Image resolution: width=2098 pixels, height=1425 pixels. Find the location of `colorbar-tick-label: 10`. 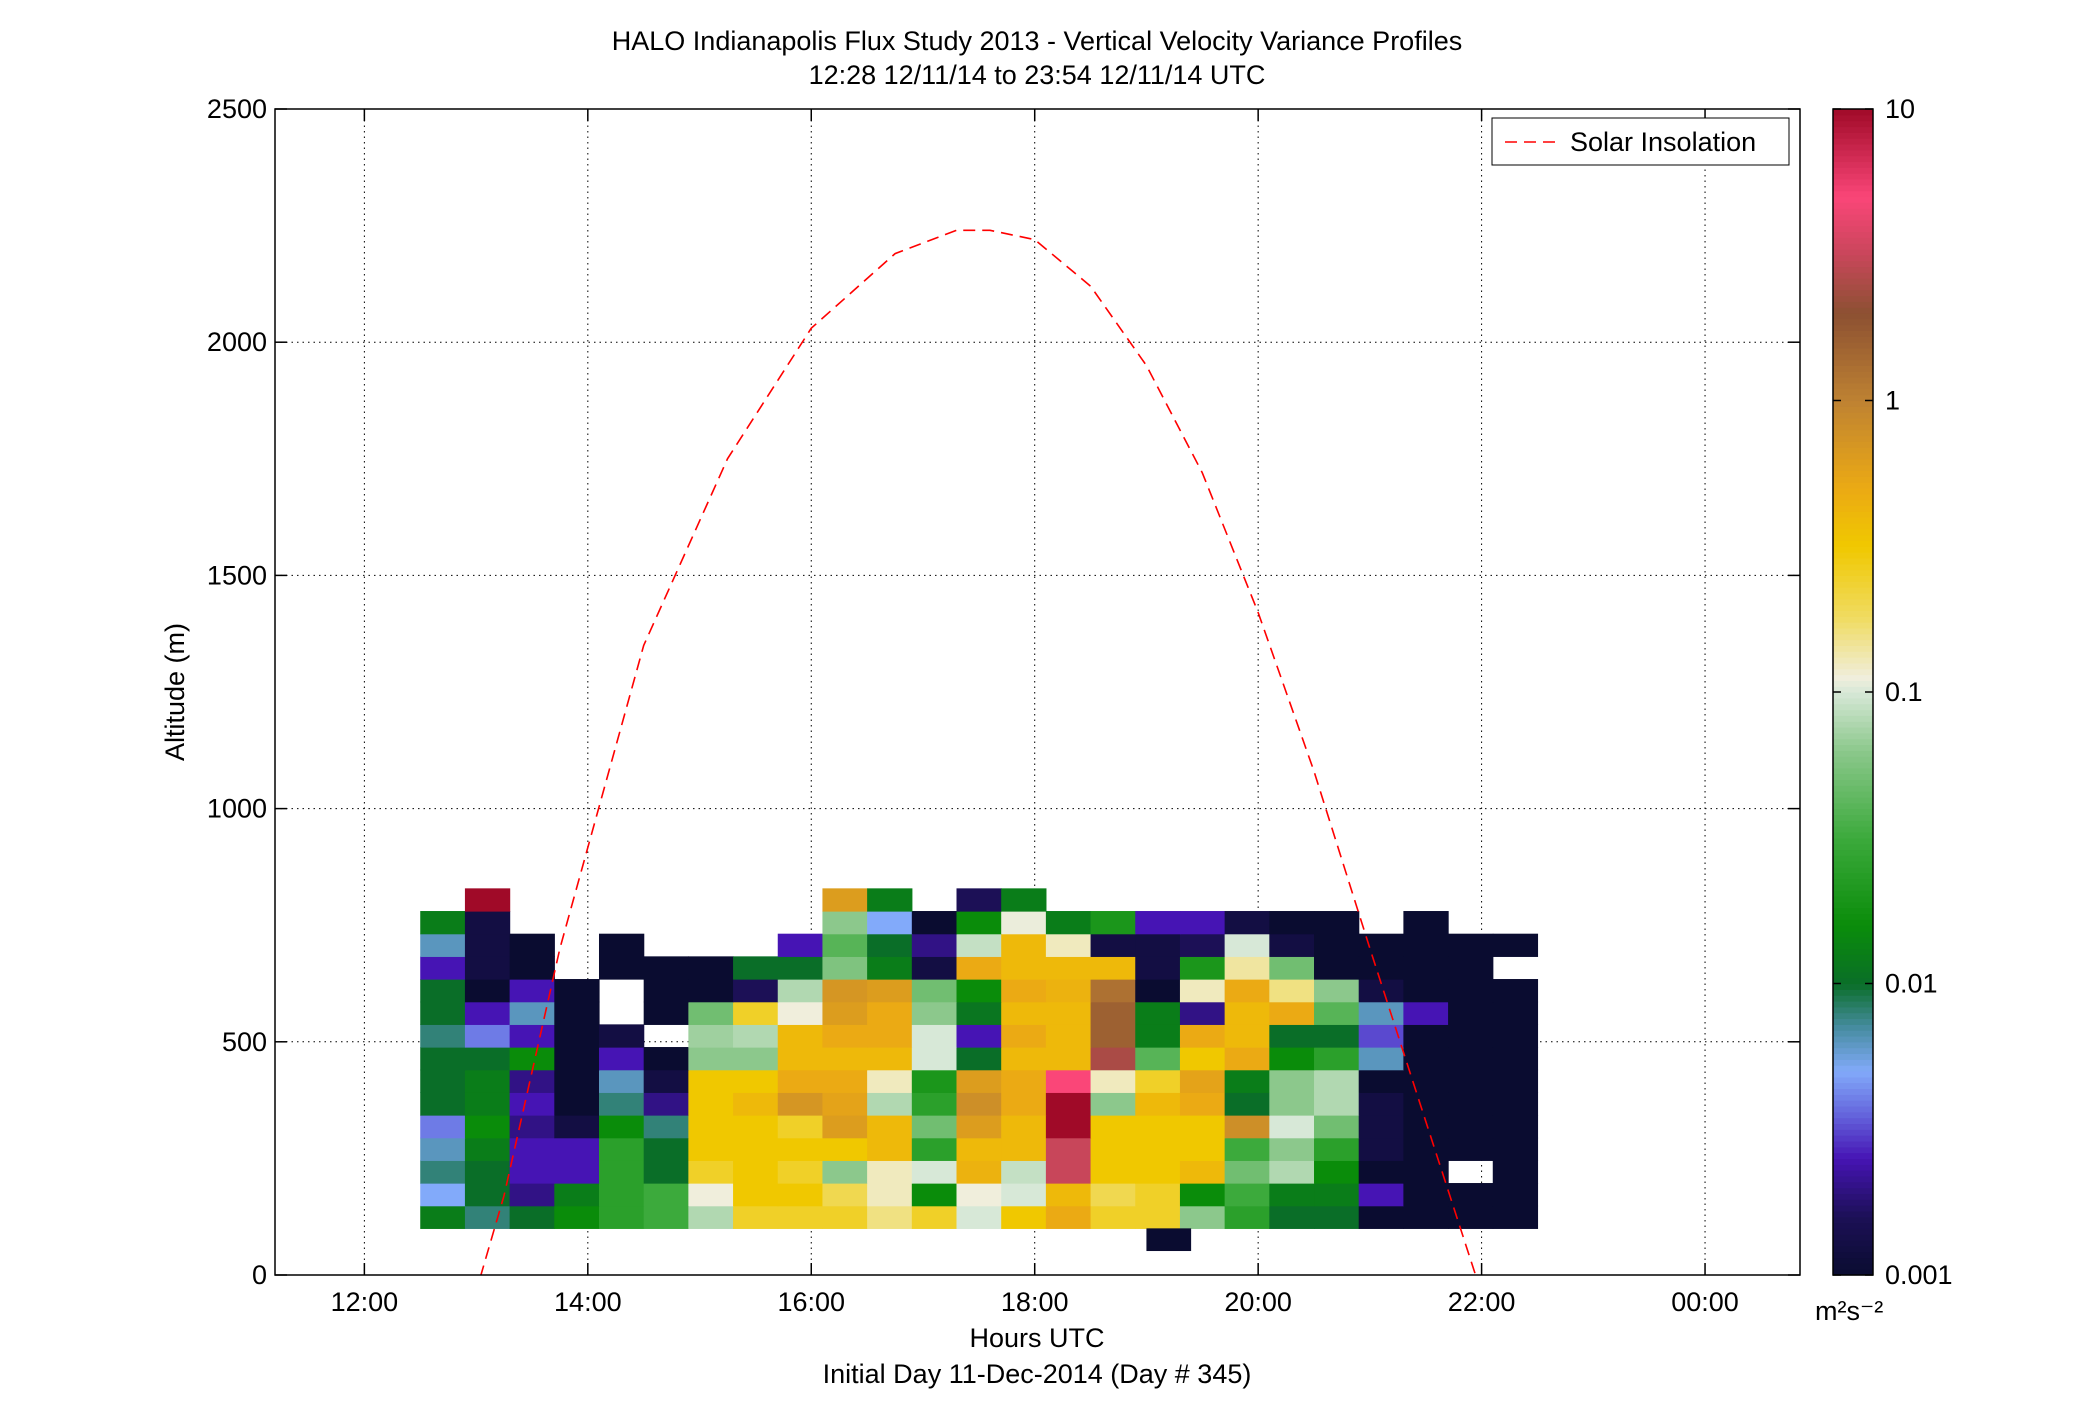

colorbar-tick-label: 10 is located at coordinates (1900, 109).